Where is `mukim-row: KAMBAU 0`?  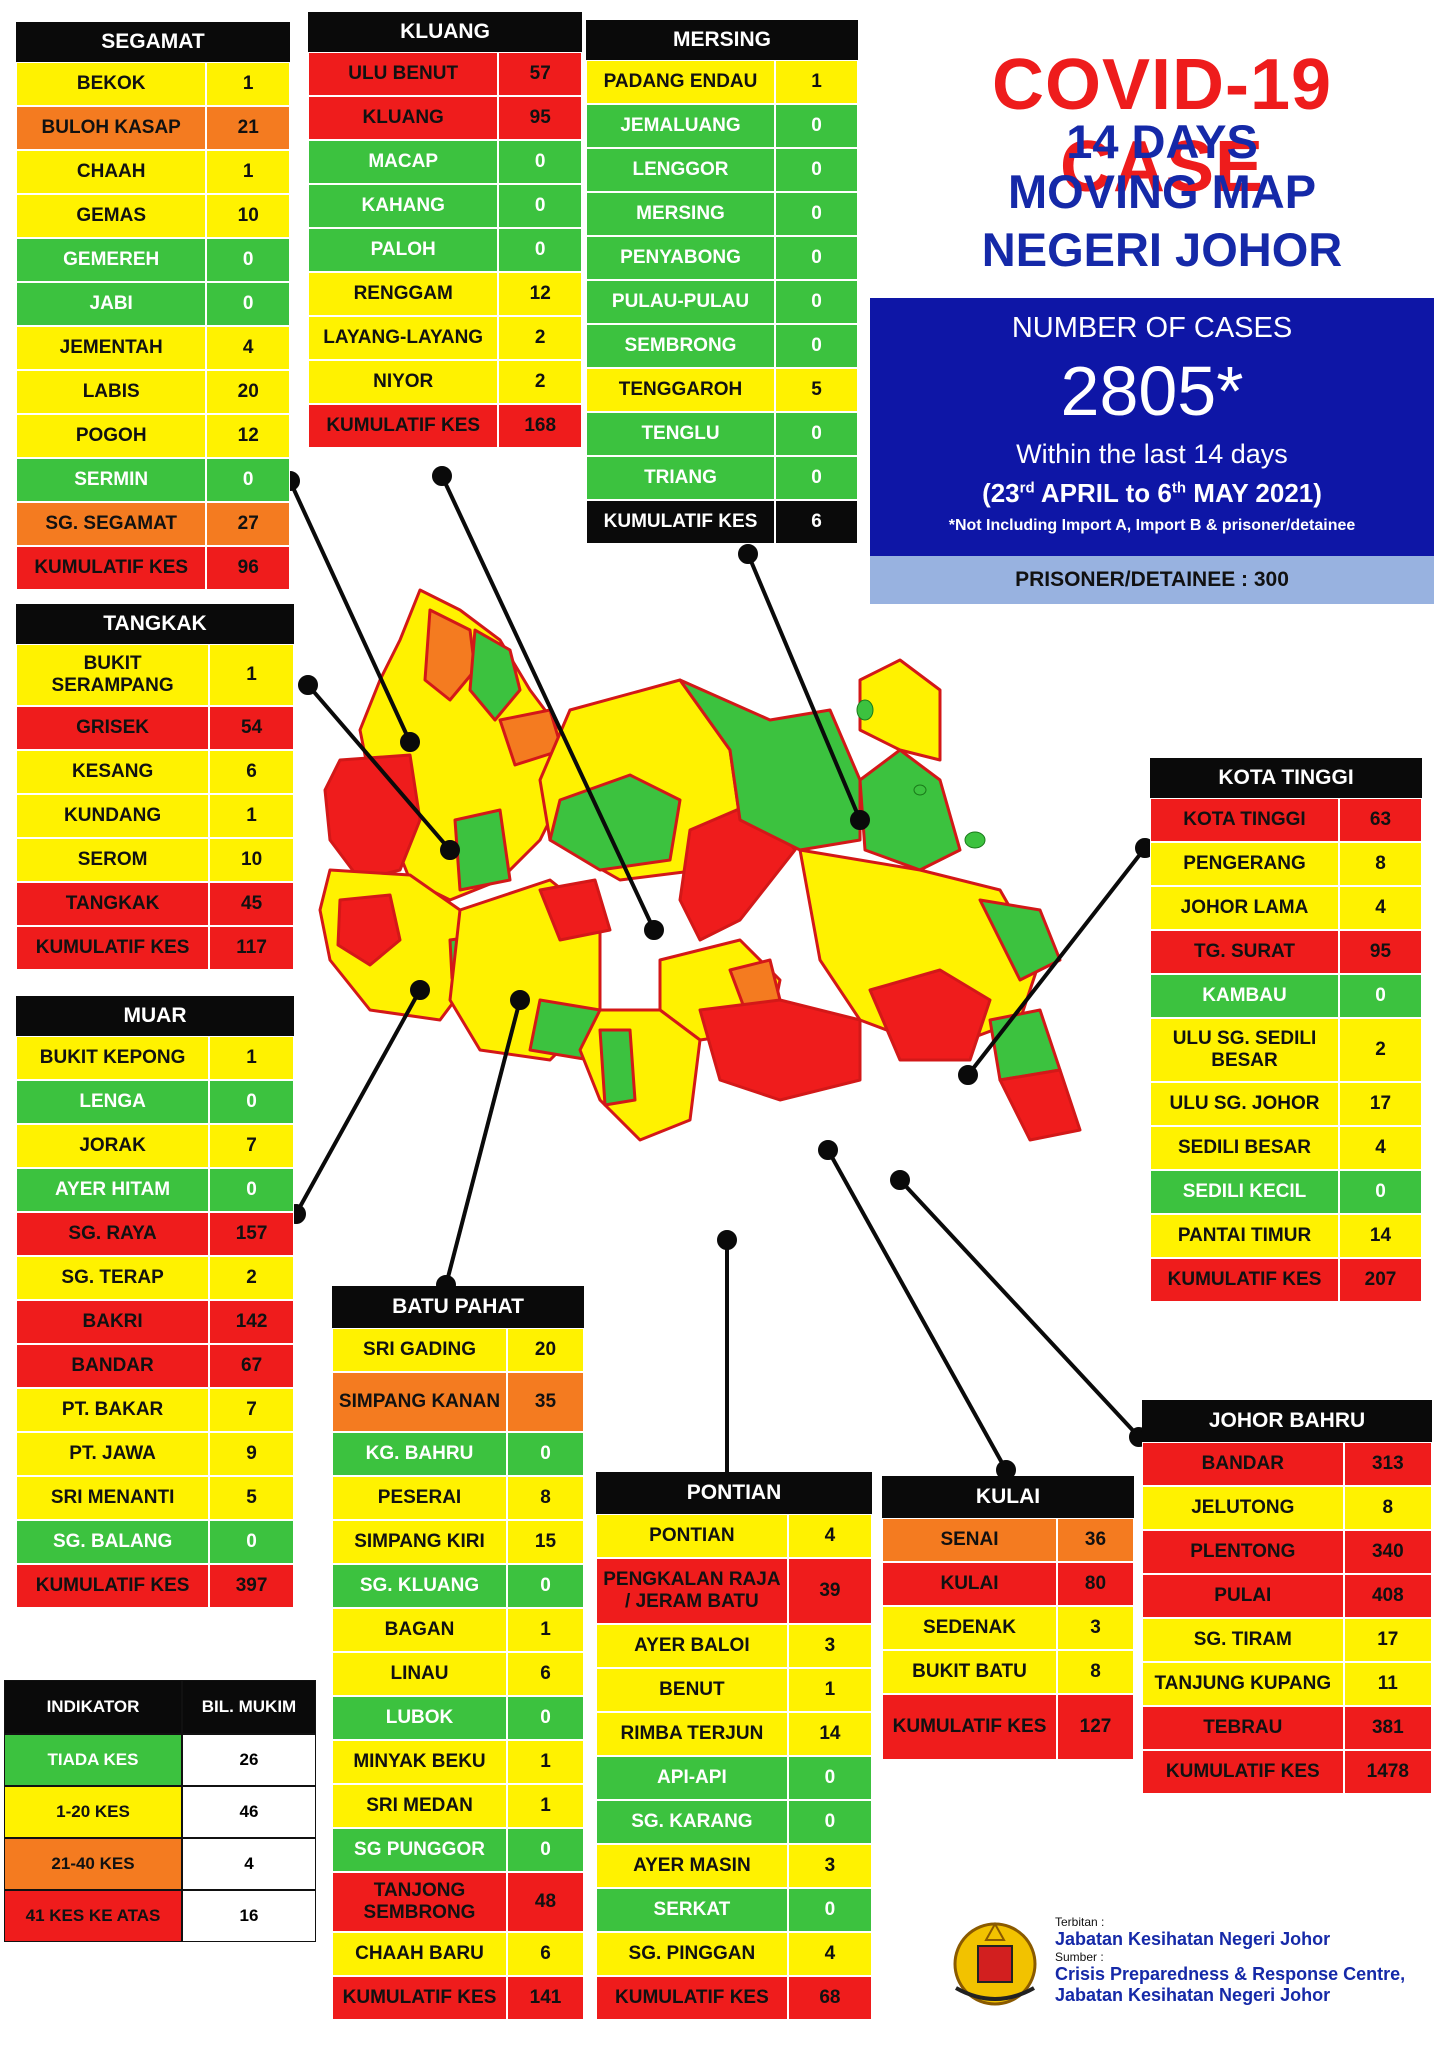
mukim-row: KAMBAU 0 is located at coordinates (1286, 996).